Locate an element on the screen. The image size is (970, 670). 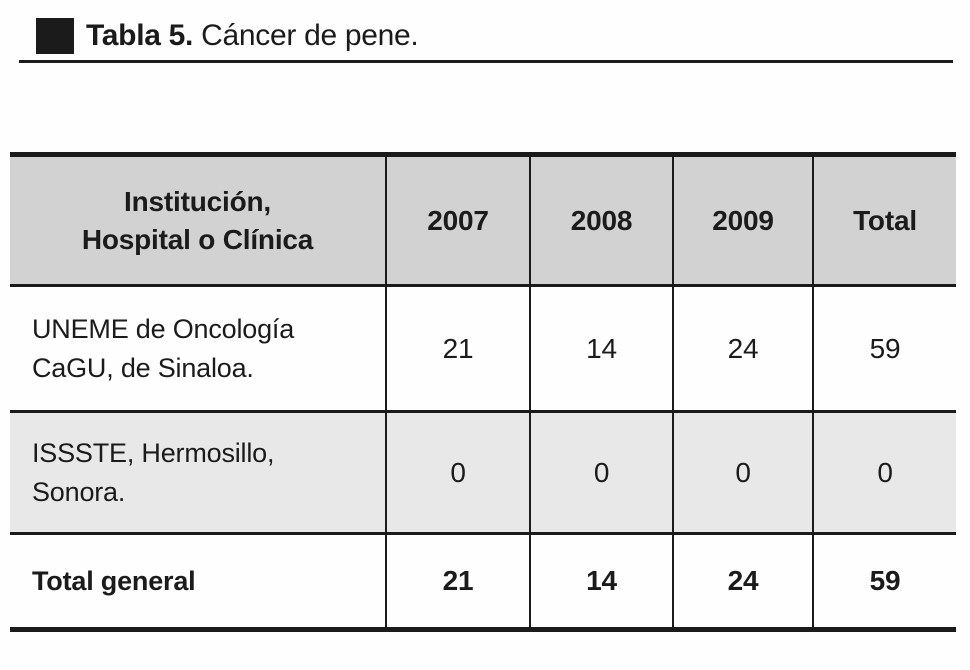
col-header-institution-line1: Institución, is located at coordinates (197, 201).